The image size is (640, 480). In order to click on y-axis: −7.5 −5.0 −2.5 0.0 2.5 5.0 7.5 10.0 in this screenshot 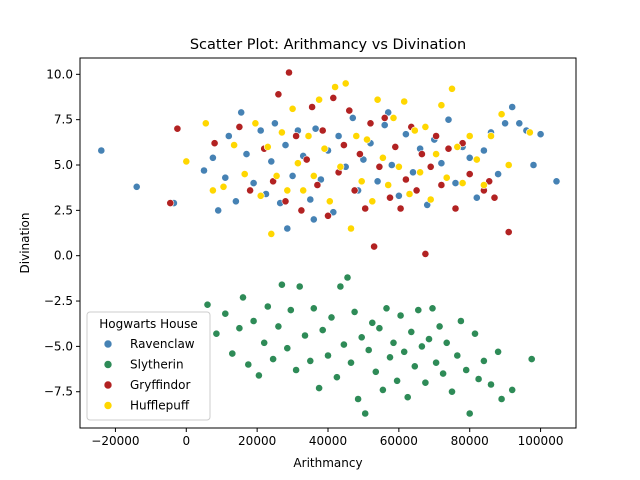, I will do `click(62, 233)`.